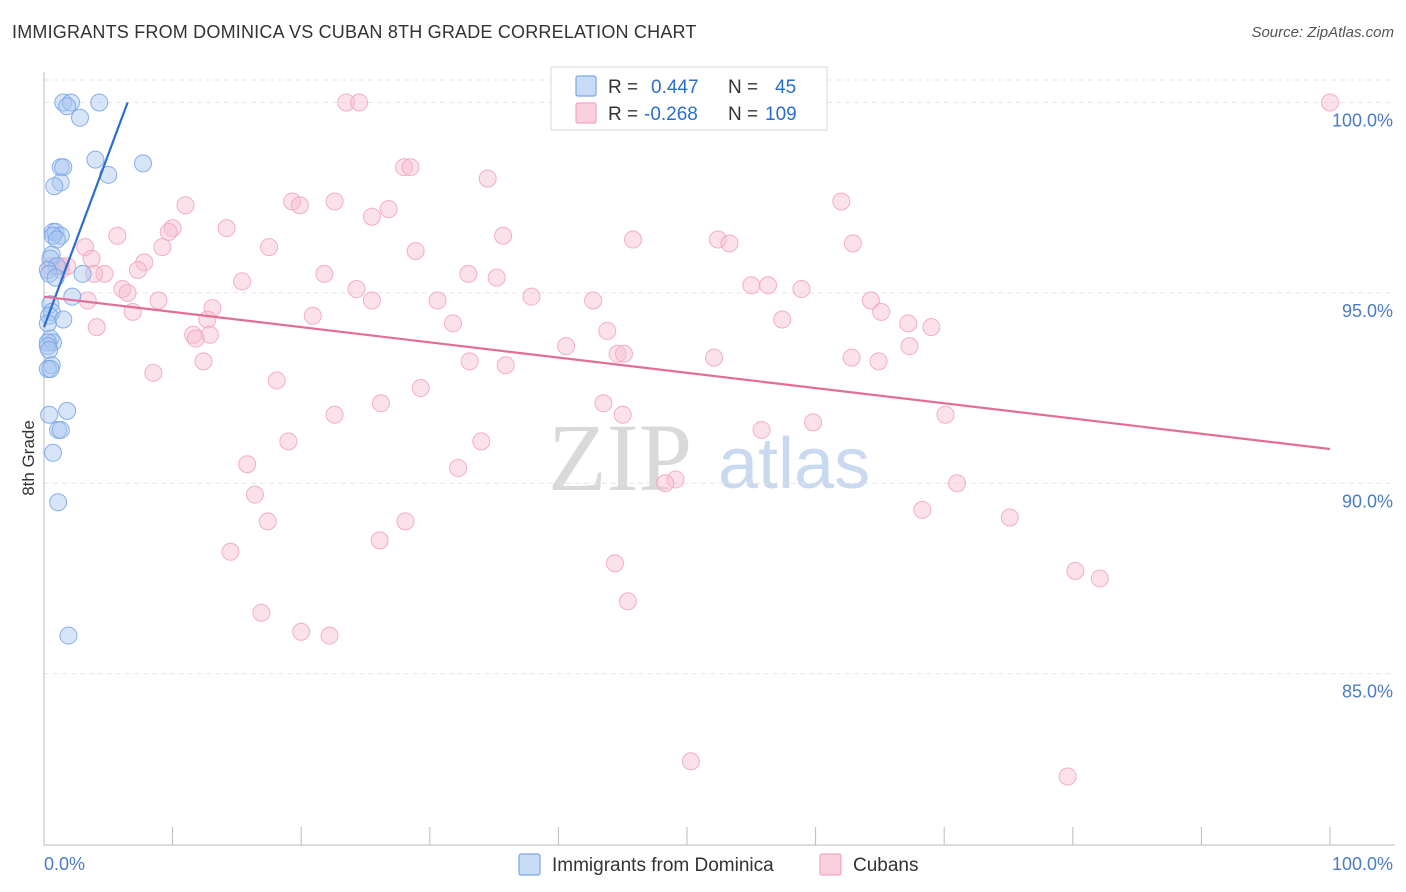 Image resolution: width=1406 pixels, height=892 pixels. Describe the element at coordinates (620, 457) in the screenshot. I see `watermark-zip: ZIP` at that location.